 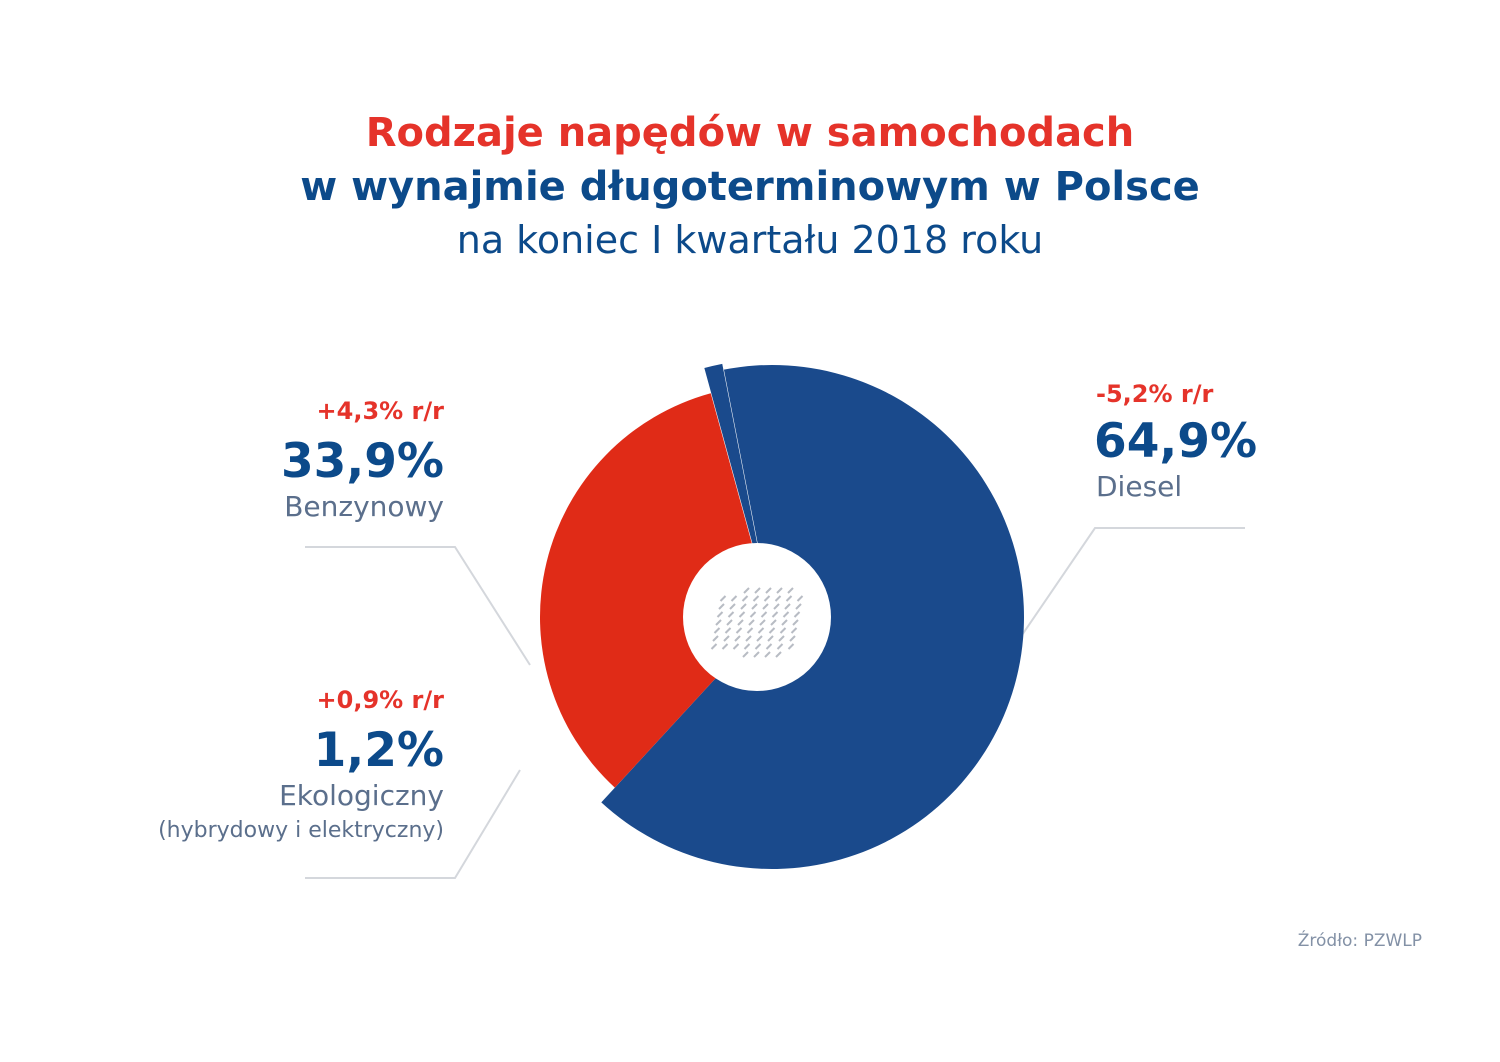 What do you see at coordinates (750, 240) in the screenshot?
I see `chart-subtitle: na koniec I kwartału 2018 roku` at bounding box center [750, 240].